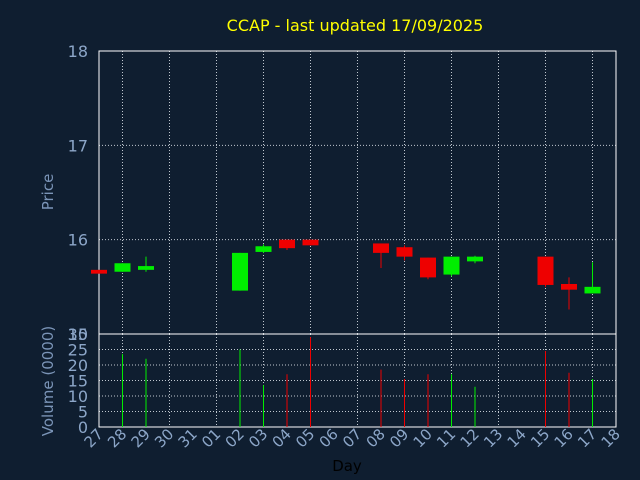  Describe the element at coordinates (305, 438) in the screenshot. I see `x-tick-label: 05` at that location.